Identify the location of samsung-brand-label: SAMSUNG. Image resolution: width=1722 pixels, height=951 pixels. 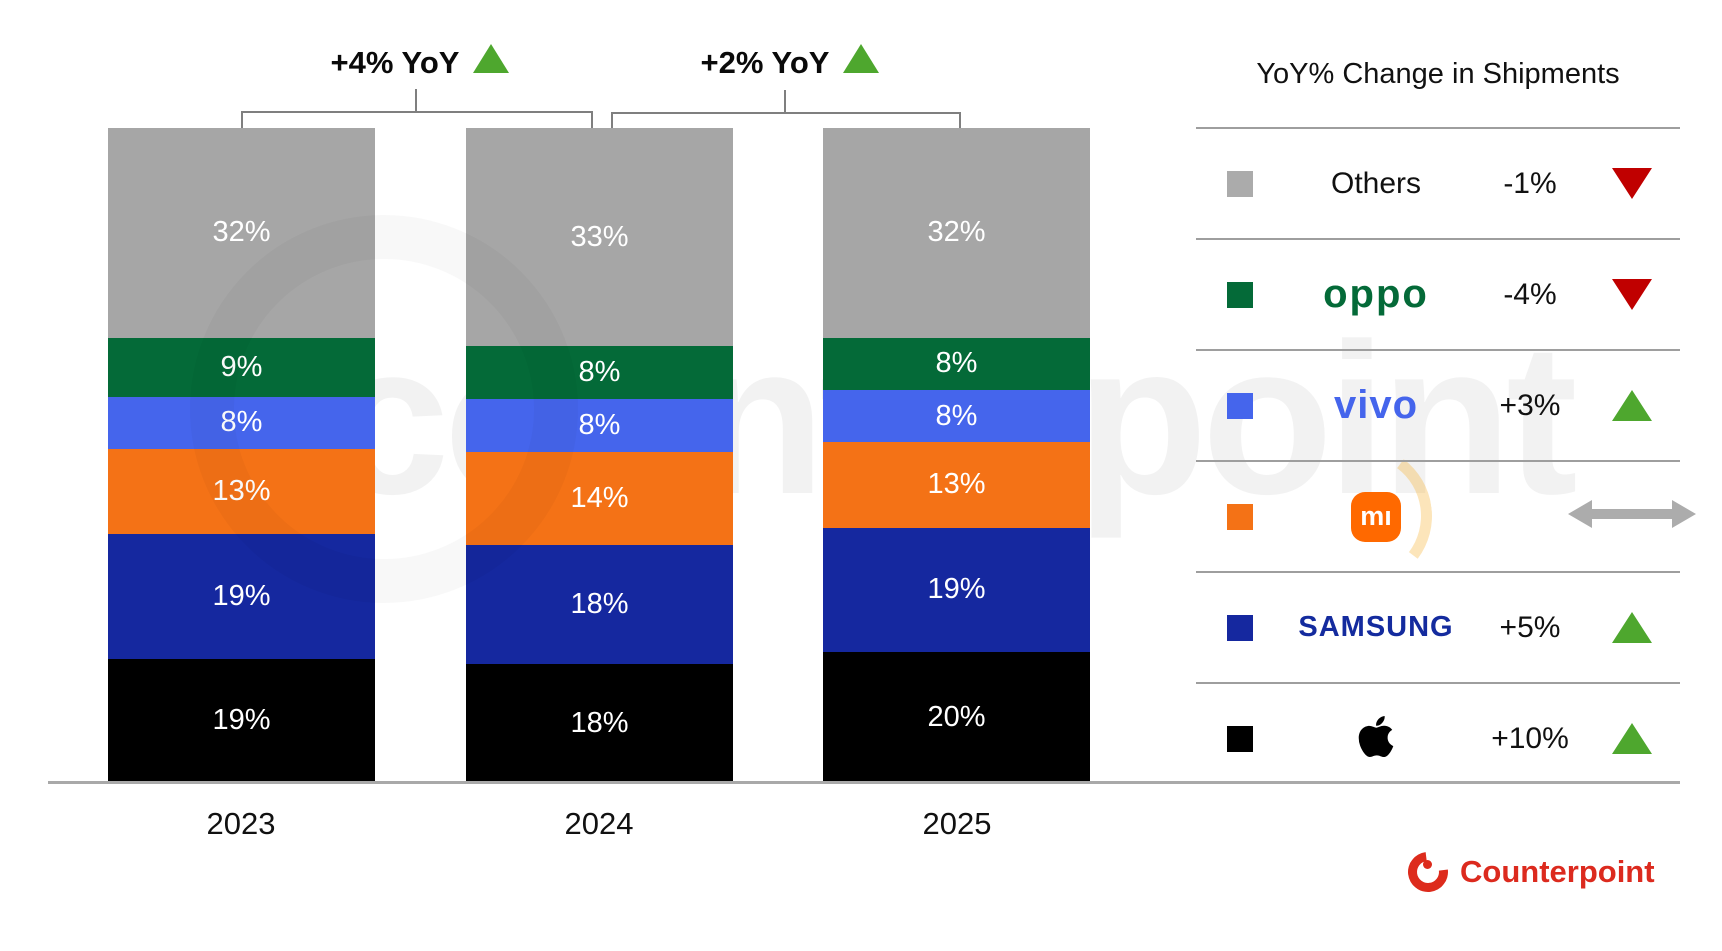
(1376, 627).